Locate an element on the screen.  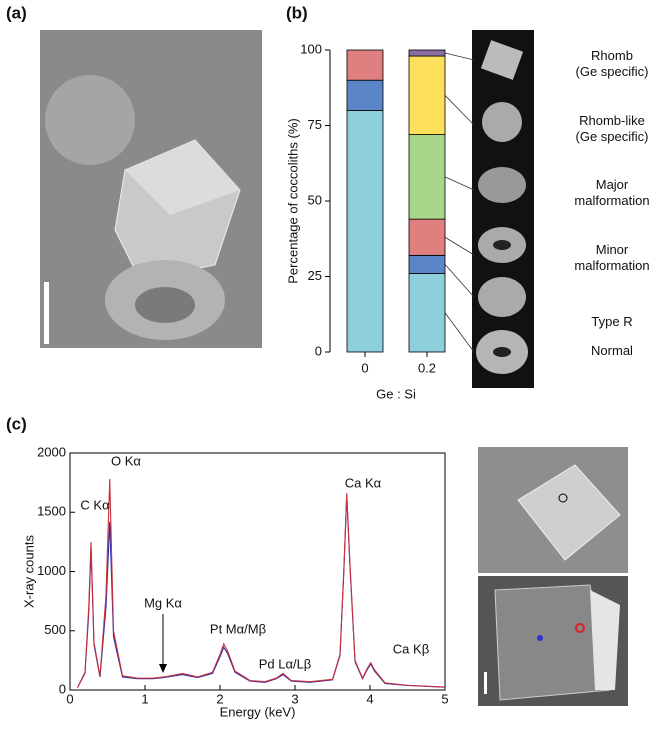
annotation: Mg Kα is located at coordinates (163, 602).